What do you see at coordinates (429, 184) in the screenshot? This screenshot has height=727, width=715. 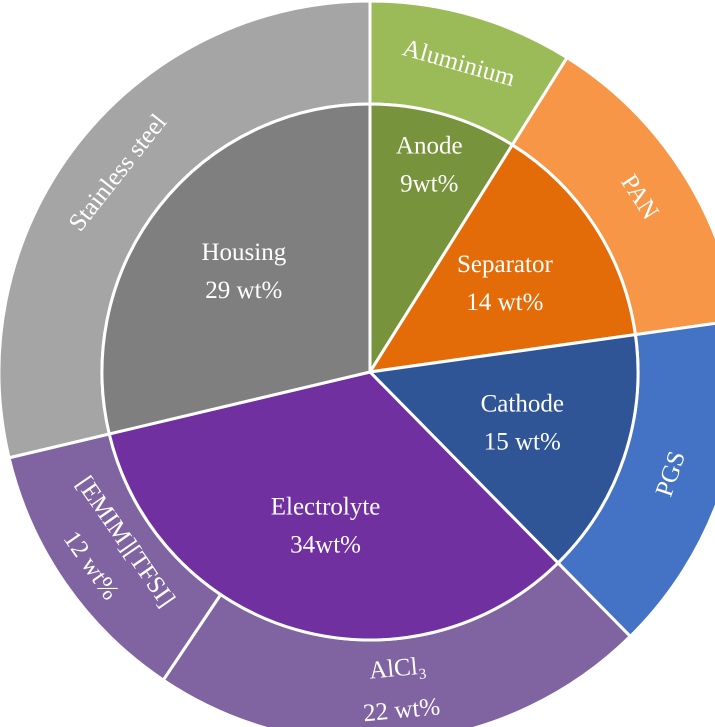 I see `segment-value-label: 9wt%` at bounding box center [429, 184].